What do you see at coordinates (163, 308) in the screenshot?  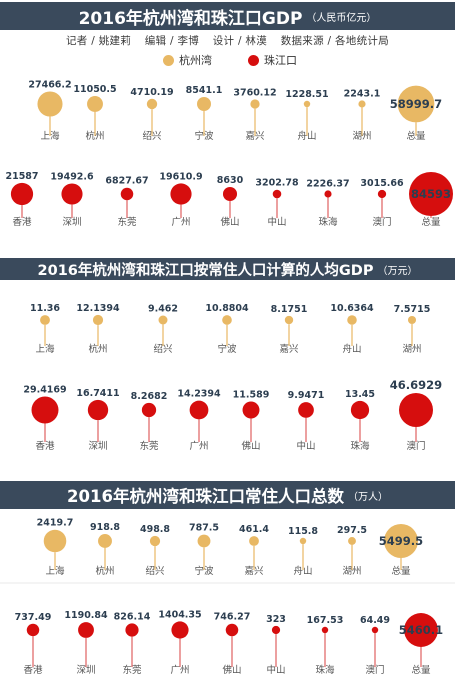 I see `data-label: 9.462` at bounding box center [163, 308].